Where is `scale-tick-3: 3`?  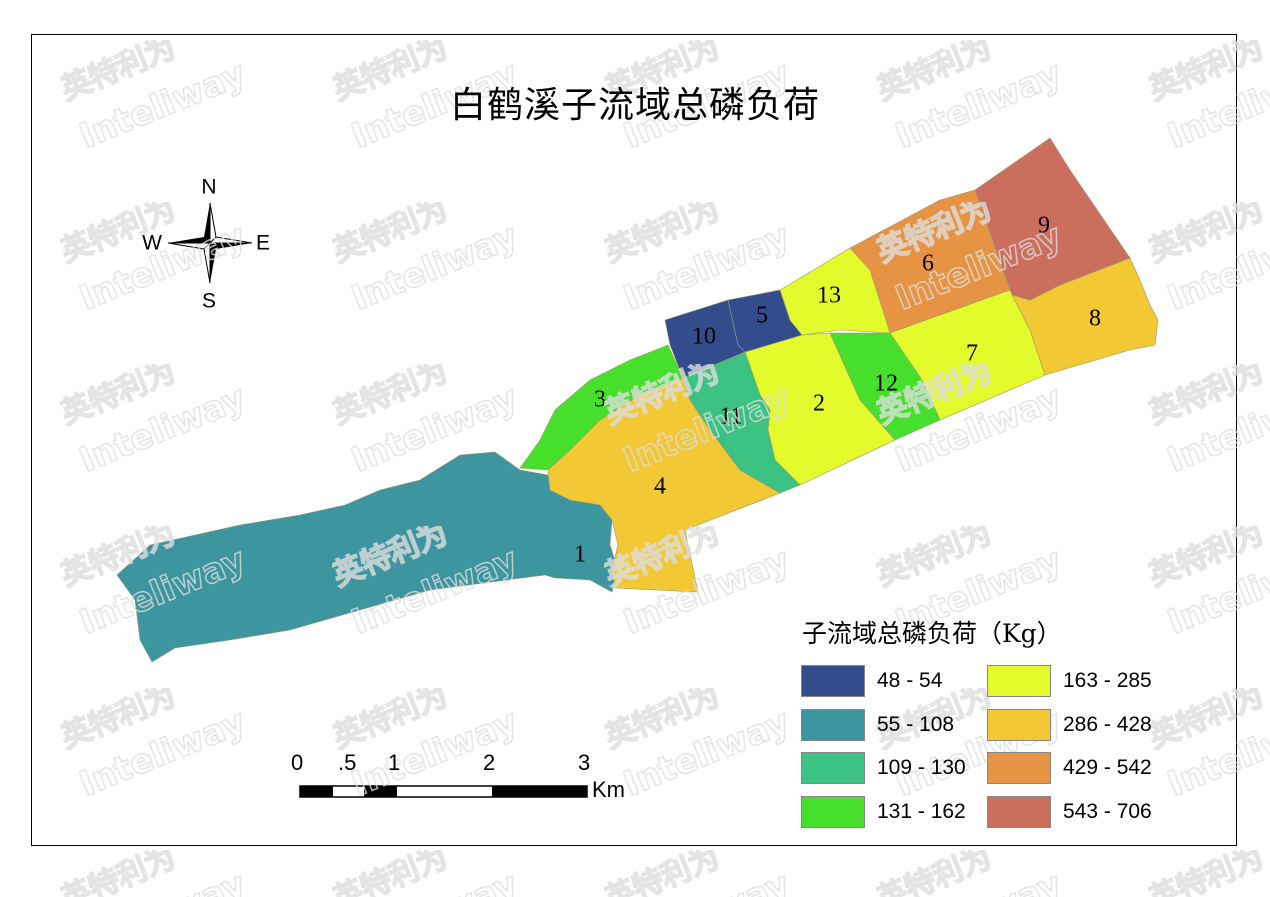
scale-tick-3: 3 is located at coordinates (584, 762).